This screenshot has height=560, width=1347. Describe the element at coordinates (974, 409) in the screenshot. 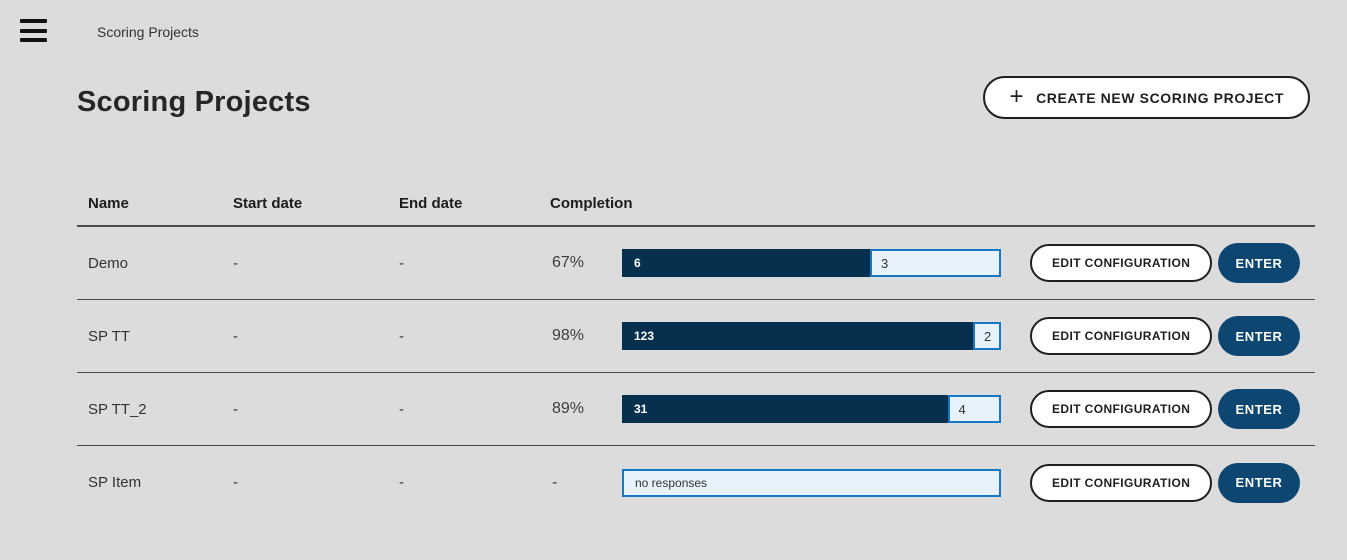

I see `completion-bar-remaining: 4` at that location.